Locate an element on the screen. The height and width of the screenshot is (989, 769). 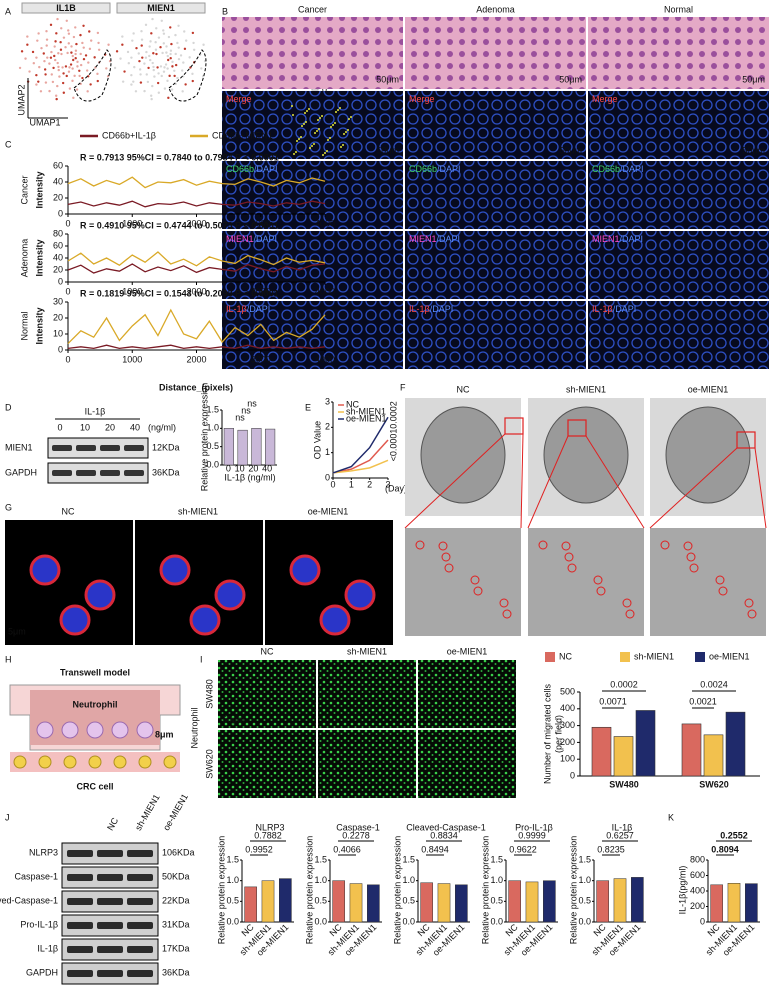
y-label: Intensity is located at coordinates (39, 325).